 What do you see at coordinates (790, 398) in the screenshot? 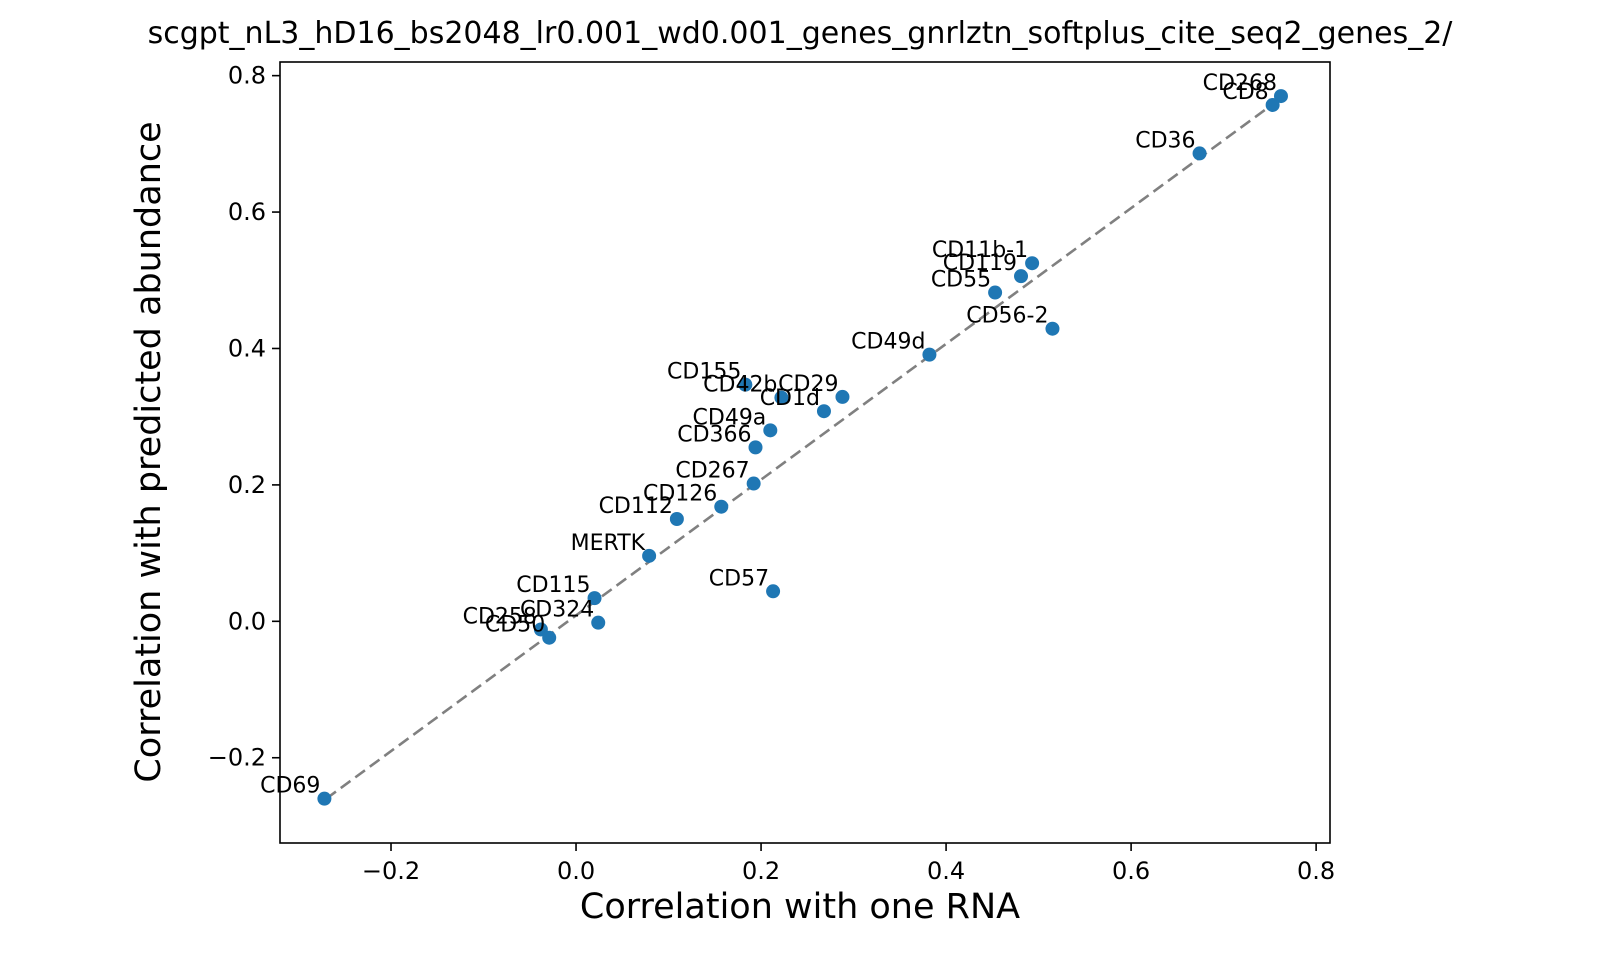
I see `point-label-cd1d: CD1d` at bounding box center [790, 398].